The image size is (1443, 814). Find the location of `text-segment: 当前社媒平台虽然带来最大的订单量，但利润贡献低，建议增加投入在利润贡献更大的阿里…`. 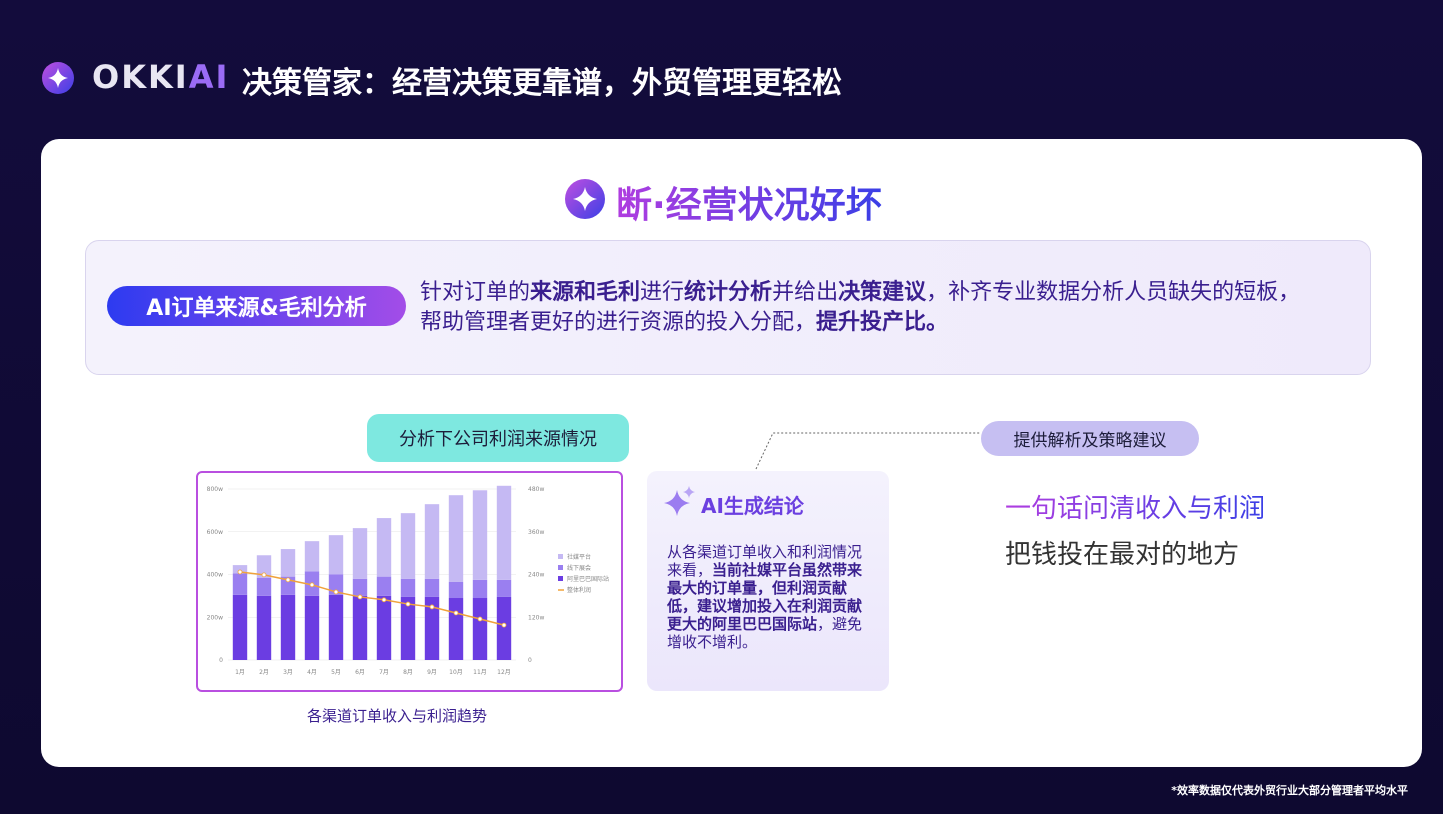

text-segment: 当前社媒平台虽然带来最大的订单量，但利润贡献低，建议增加投入在利润贡献更大的阿里… is located at coordinates (765, 597).